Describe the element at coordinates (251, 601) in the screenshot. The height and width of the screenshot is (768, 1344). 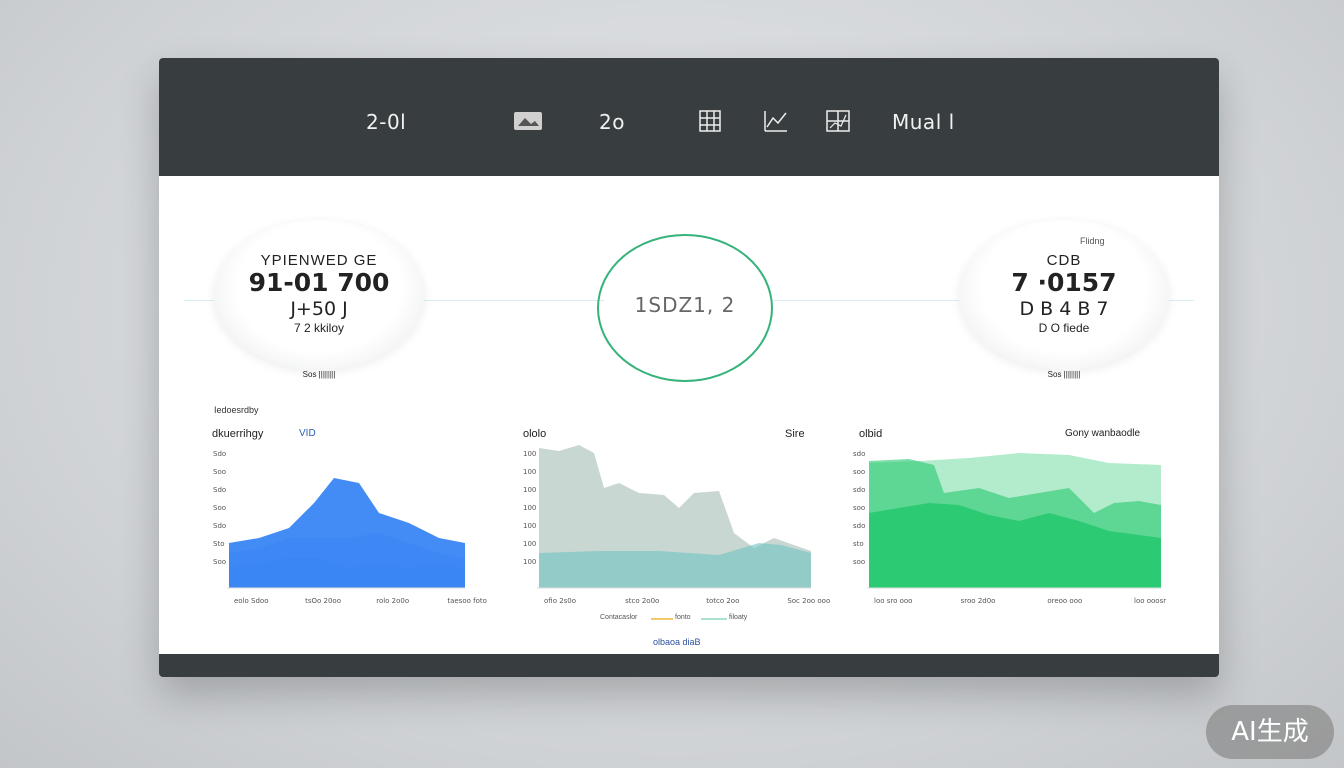
I see `x-tick-label: eolo Sdoo` at that location.